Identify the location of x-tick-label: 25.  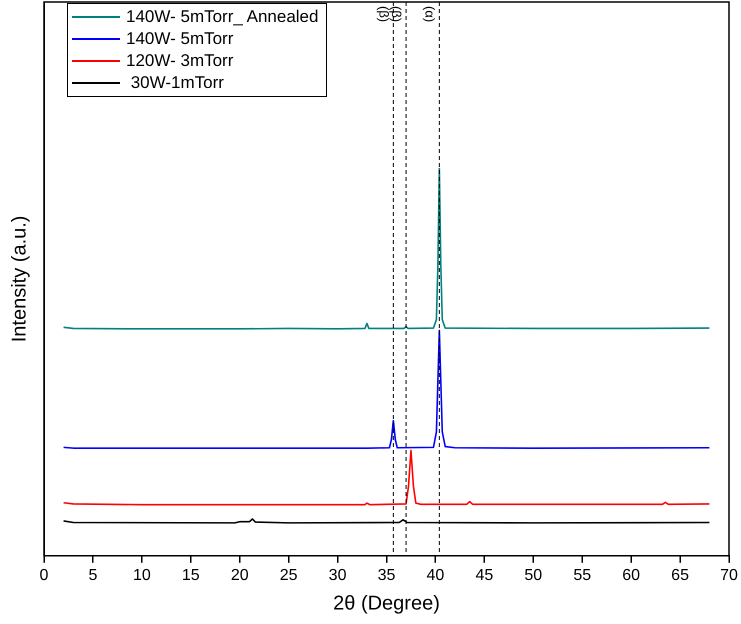
(289, 575).